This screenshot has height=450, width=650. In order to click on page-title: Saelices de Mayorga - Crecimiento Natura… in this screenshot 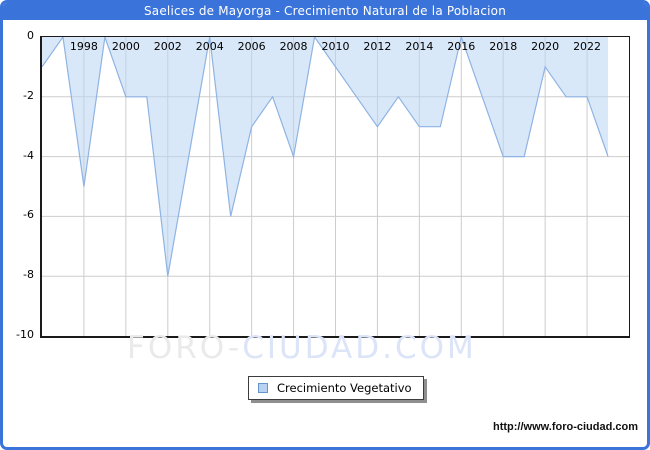, I will do `click(325, 11)`.